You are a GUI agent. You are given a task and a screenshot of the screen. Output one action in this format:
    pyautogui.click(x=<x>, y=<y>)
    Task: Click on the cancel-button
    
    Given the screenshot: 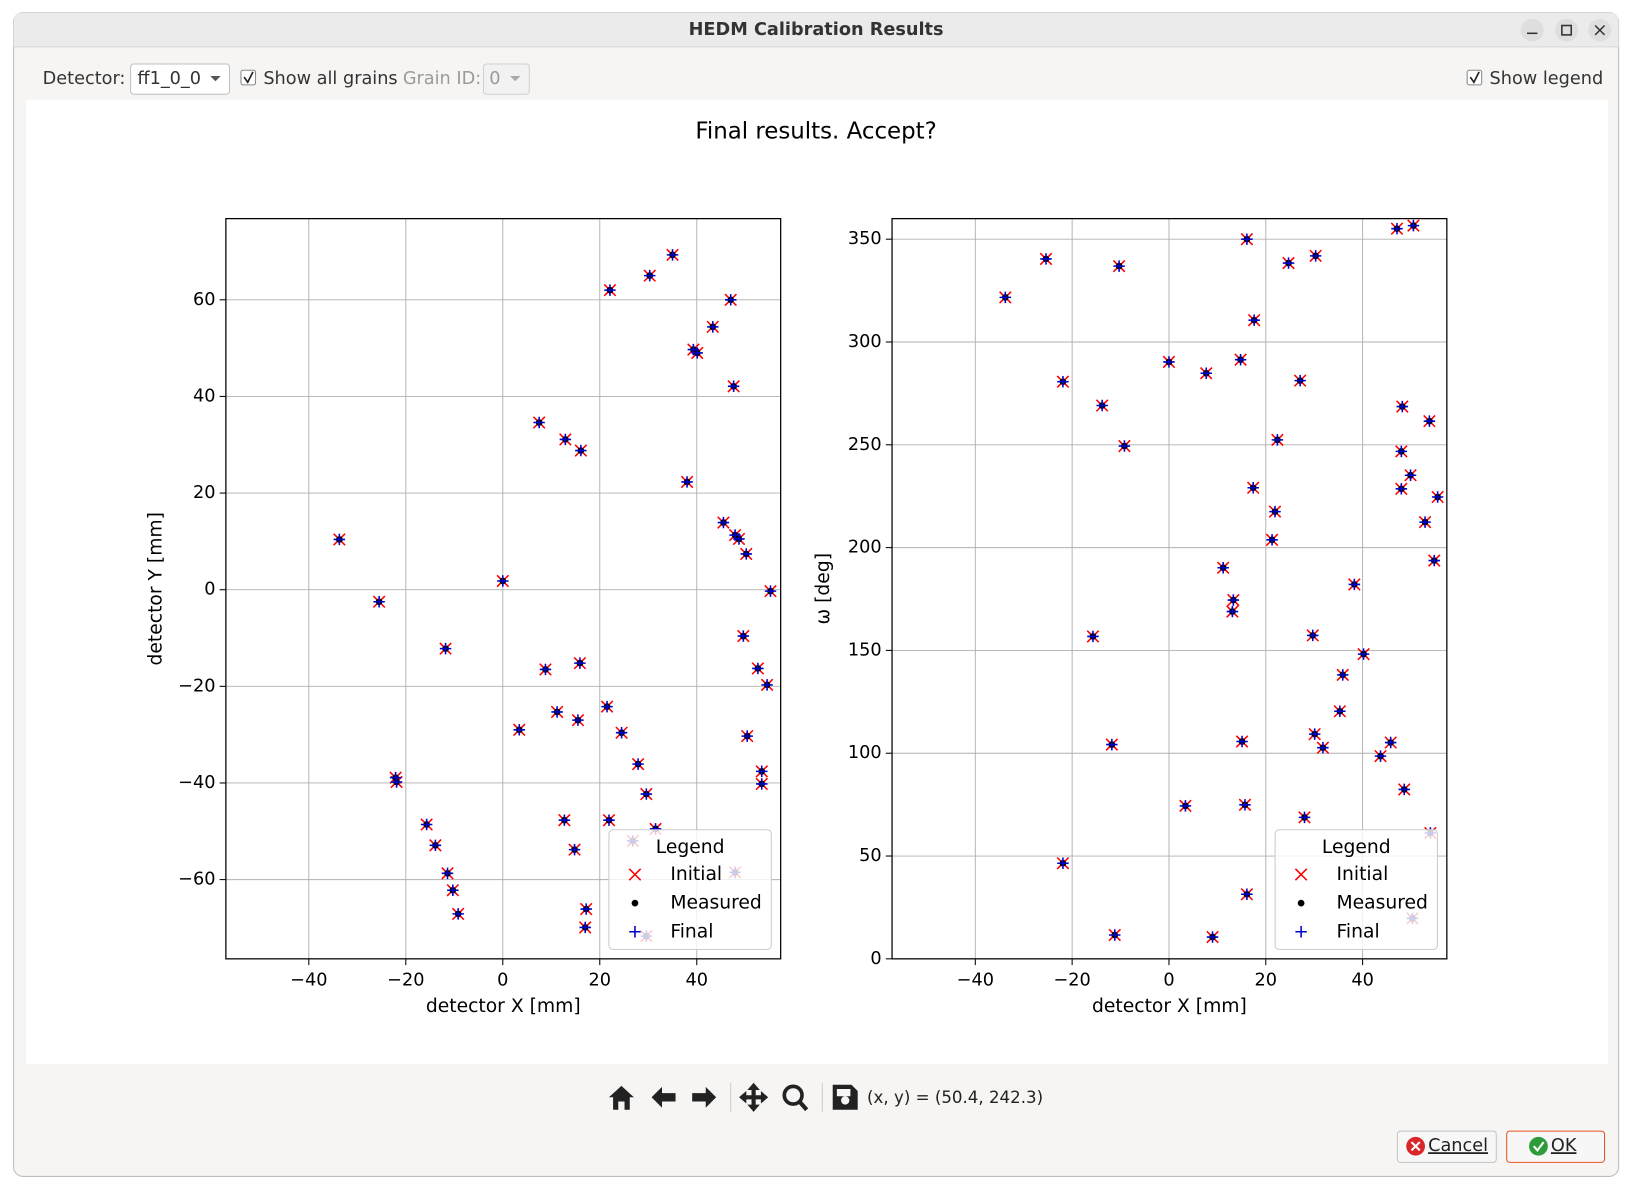 What is the action you would take?
    pyautogui.click(x=1446, y=1146)
    